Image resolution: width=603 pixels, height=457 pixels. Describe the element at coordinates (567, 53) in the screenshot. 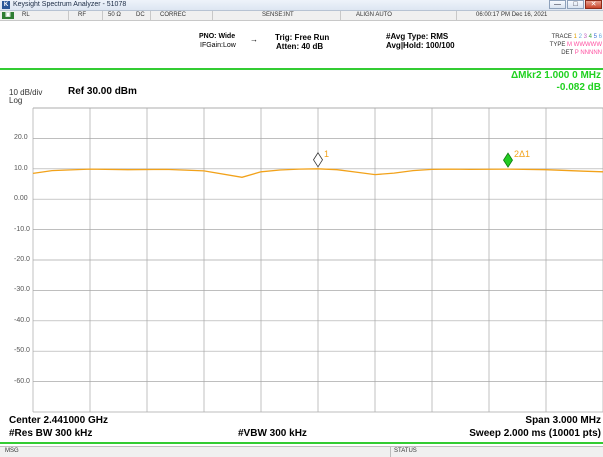

I see `det-label: DET` at that location.